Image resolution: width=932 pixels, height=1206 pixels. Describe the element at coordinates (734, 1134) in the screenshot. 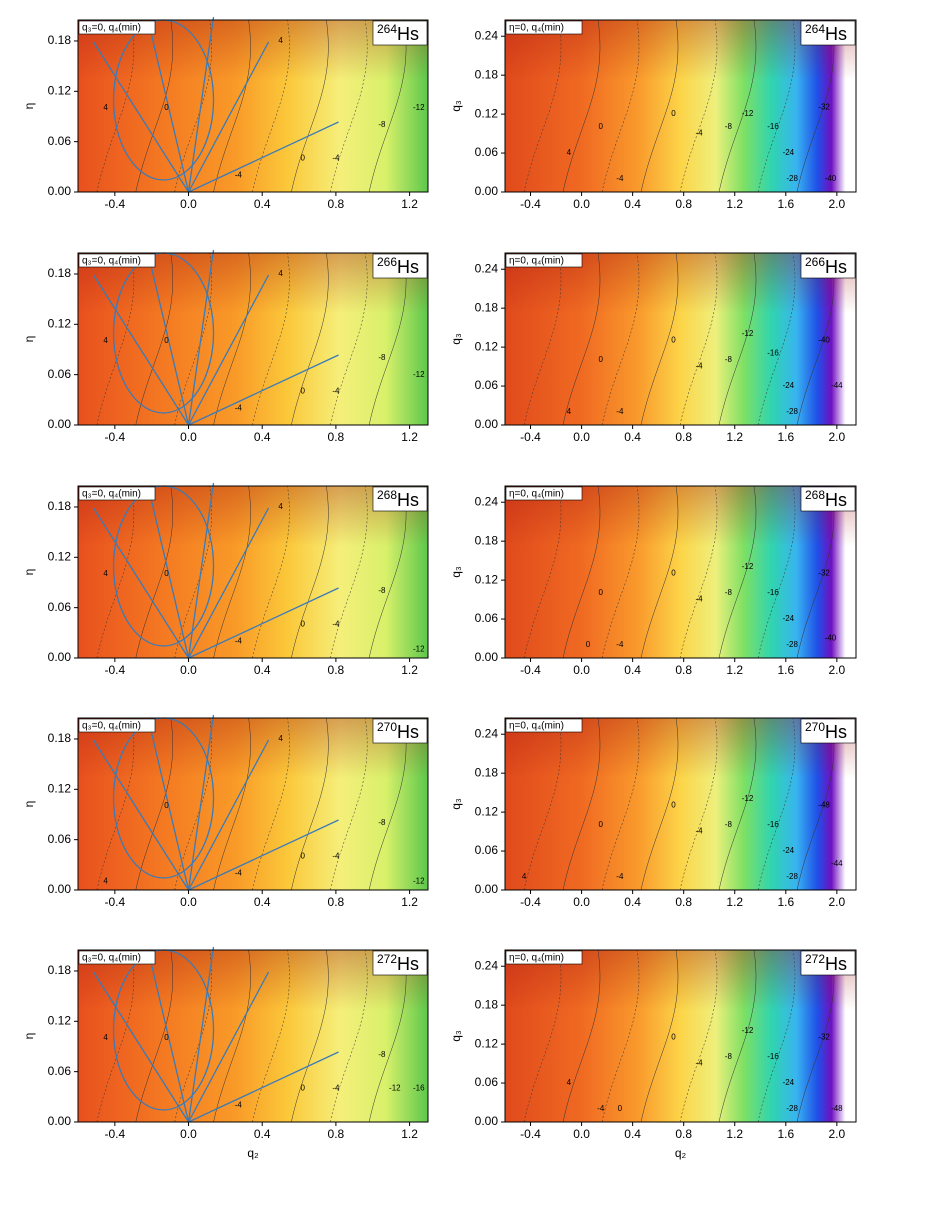

I see `x-tick-label: 1.2` at that location.